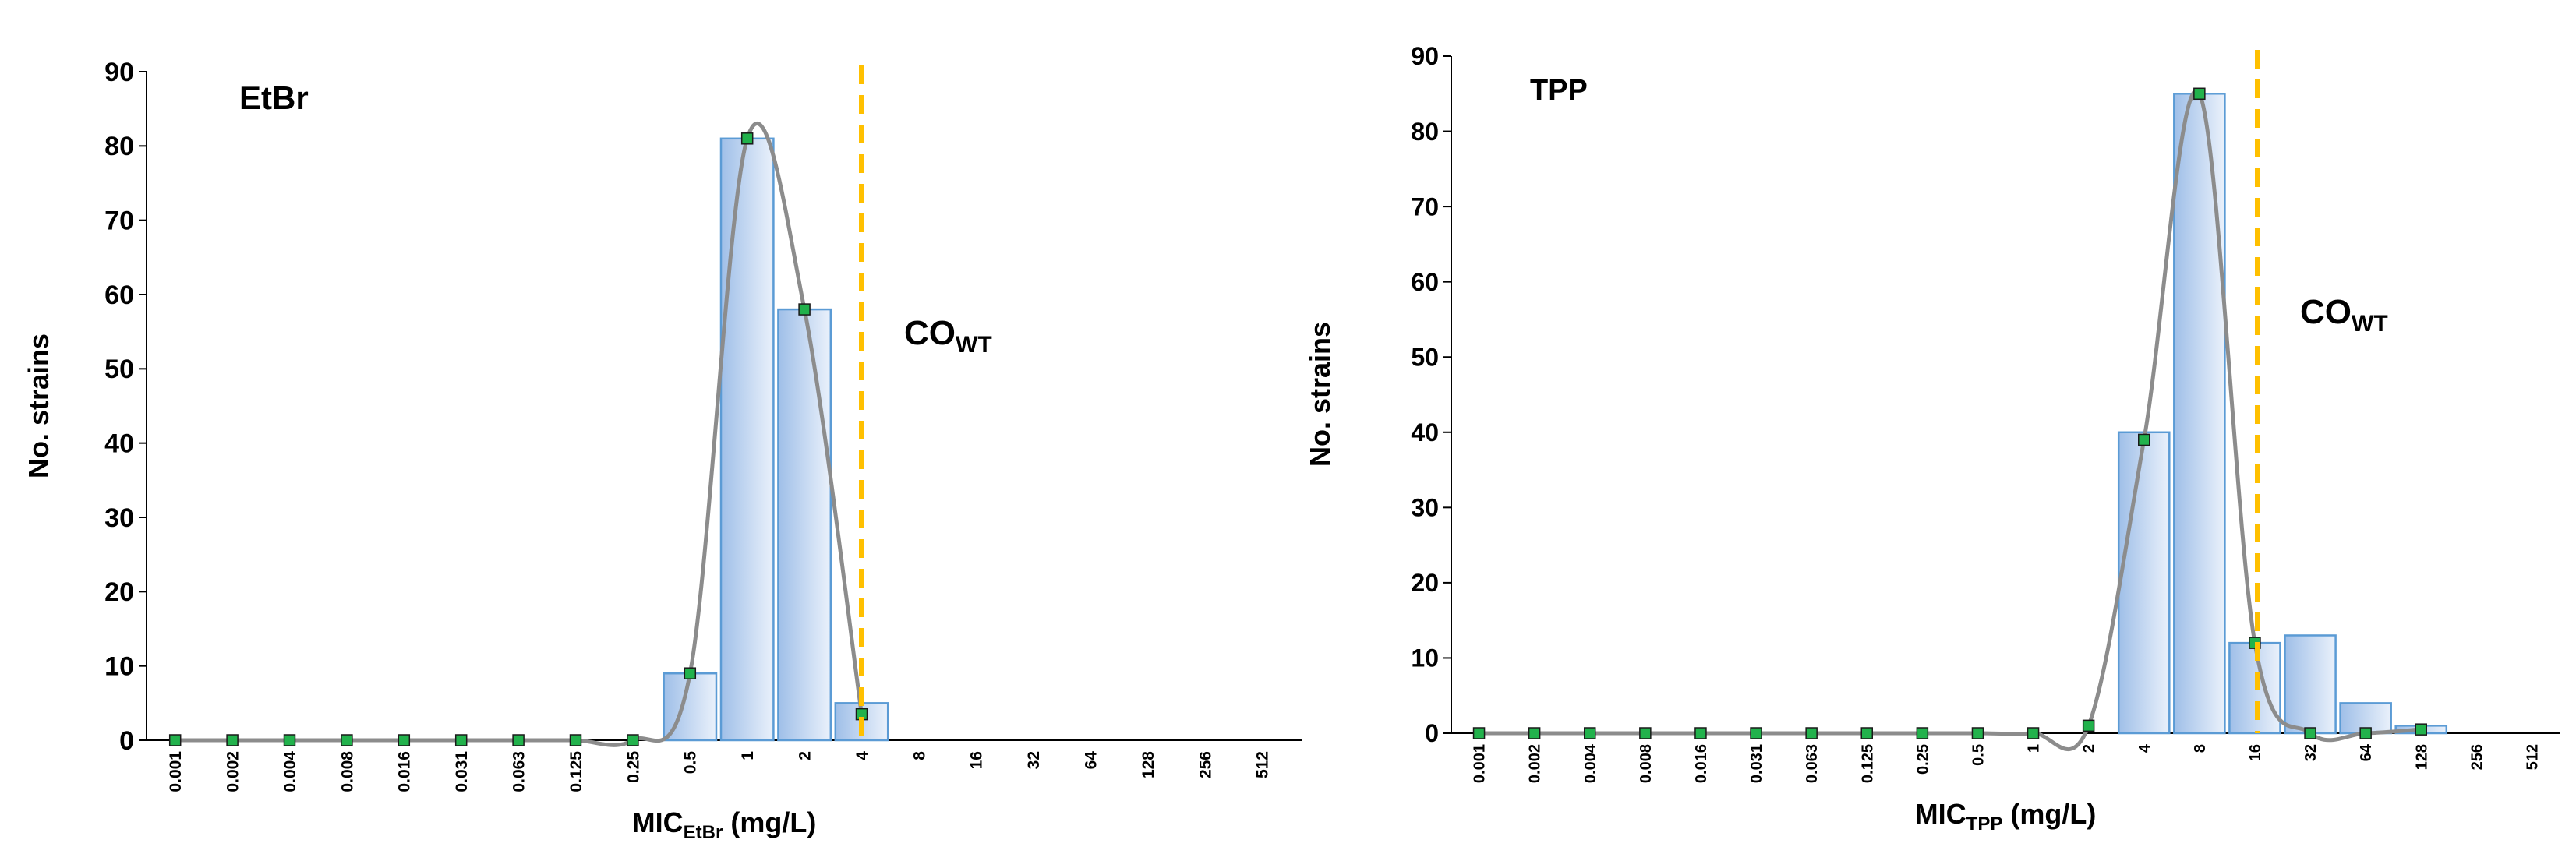 The width and height of the screenshot is (2576, 861). Describe the element at coordinates (1148, 764) in the screenshot. I see `x-tick-label: 128` at that location.